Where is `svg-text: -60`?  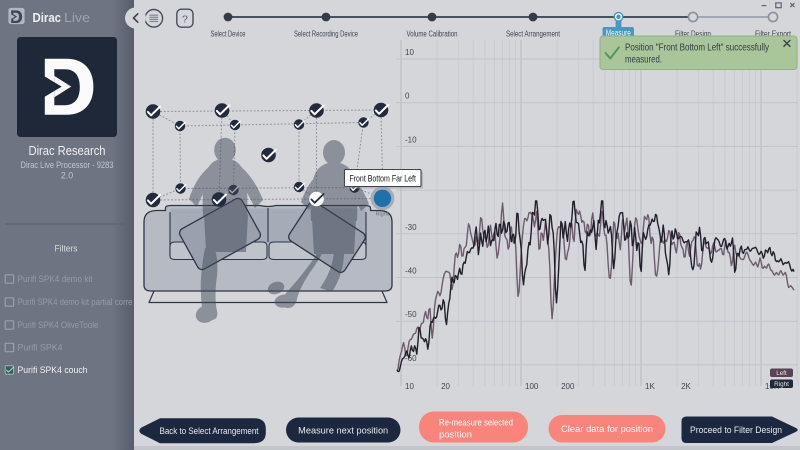 svg-text: -60 is located at coordinates (411, 358).